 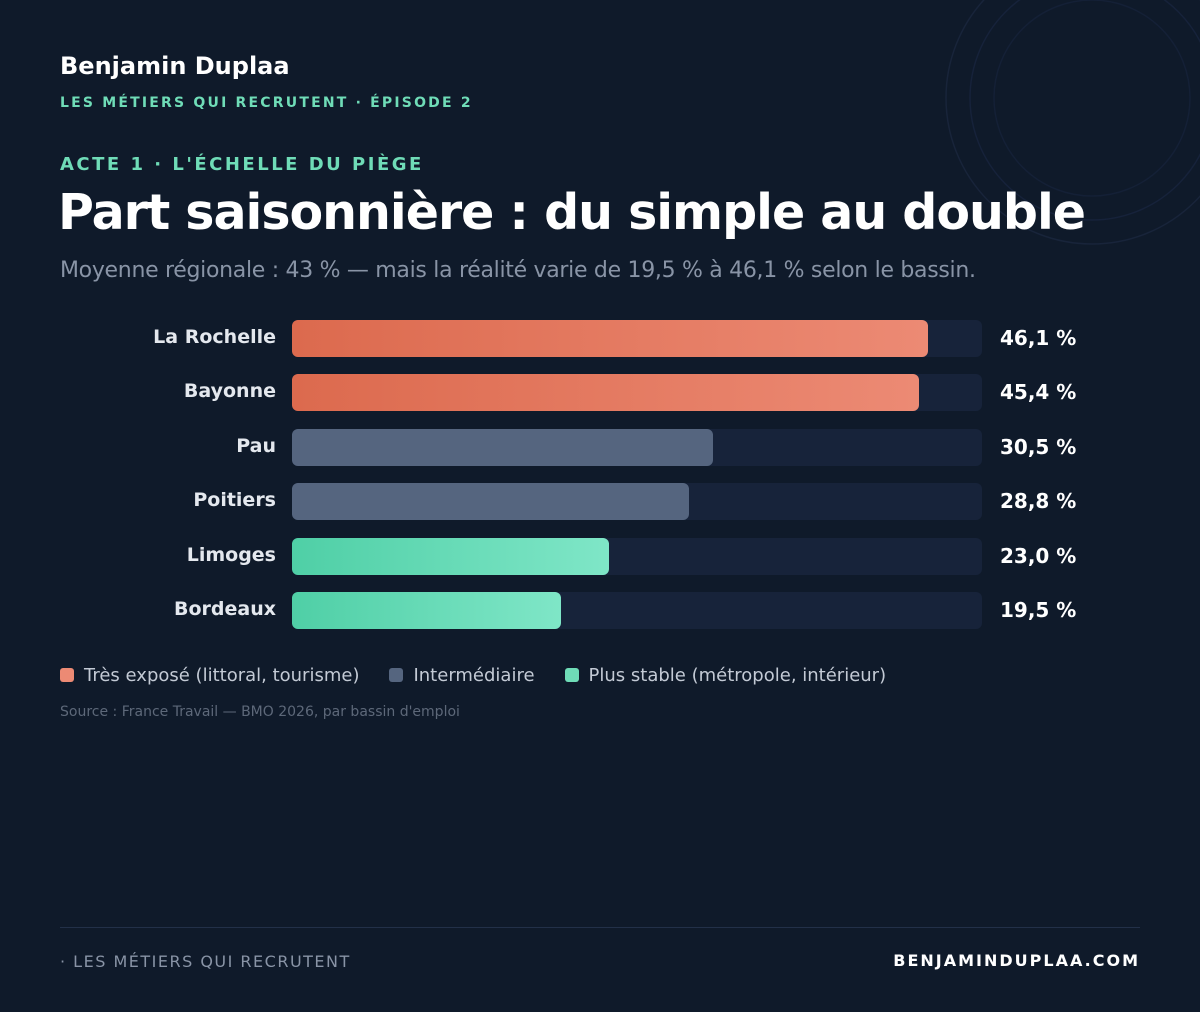 What do you see at coordinates (572, 212) in the screenshot?
I see `chart-title: Part saisonnière : du simple au double` at bounding box center [572, 212].